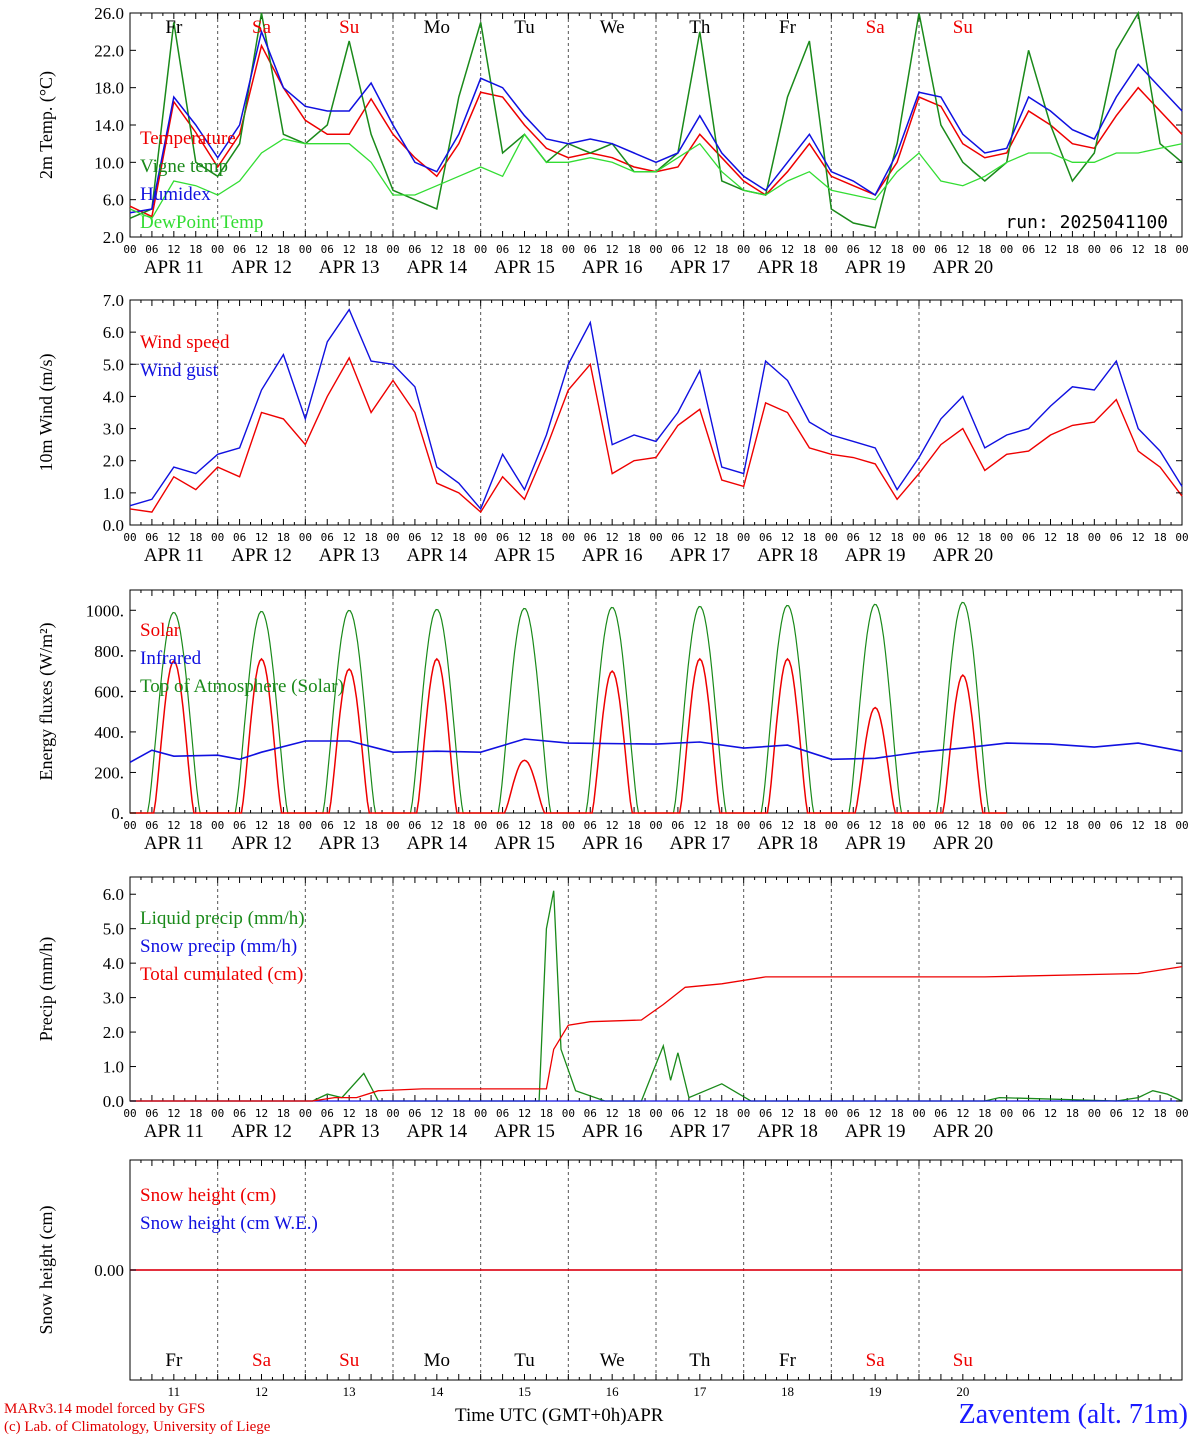 This screenshot has width=1194, height=1440. What do you see at coordinates (201, 222) in the screenshot?
I see `legend-dewpoint-temp: DewPoint Temp` at bounding box center [201, 222].